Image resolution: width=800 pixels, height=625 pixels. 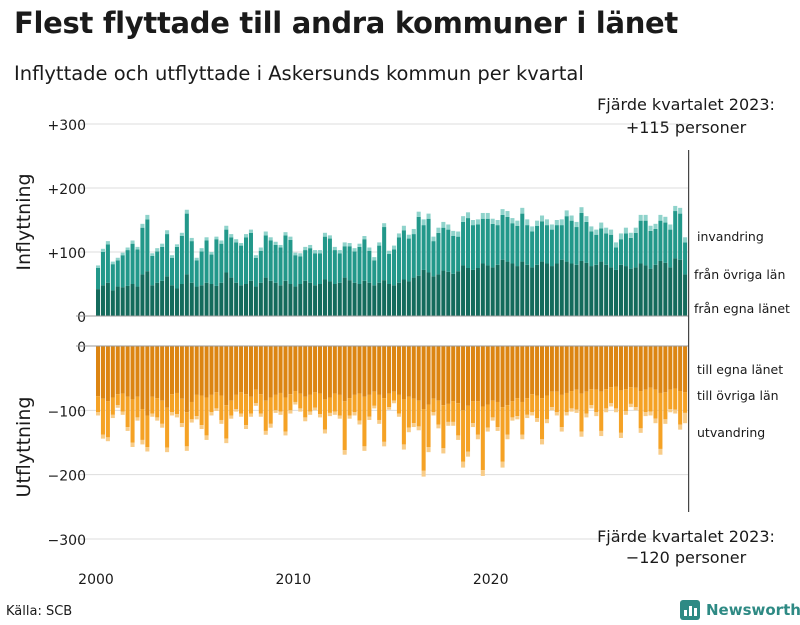 I want to click on x-tick-label: 2020, so click(x=491, y=580).